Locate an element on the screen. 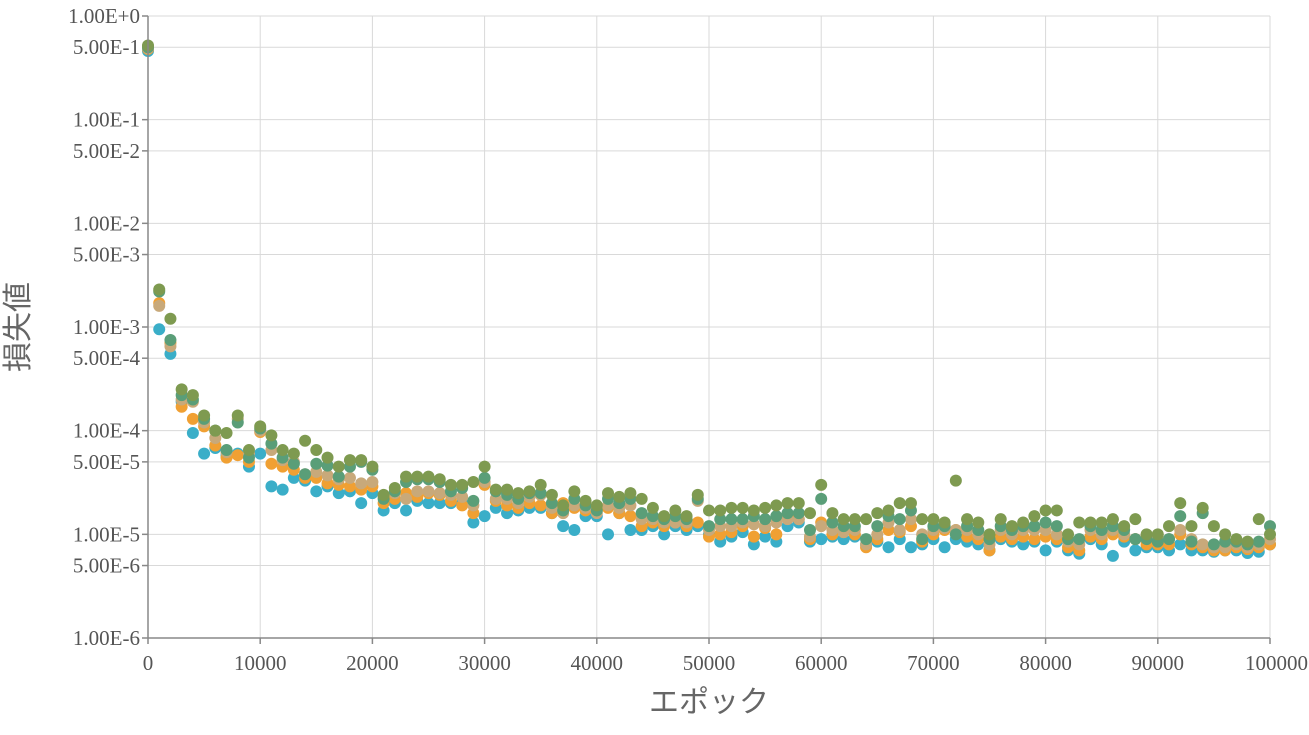 The height and width of the screenshot is (735, 1309). y-tick-label: 1.00E-2 is located at coordinates (106, 223).